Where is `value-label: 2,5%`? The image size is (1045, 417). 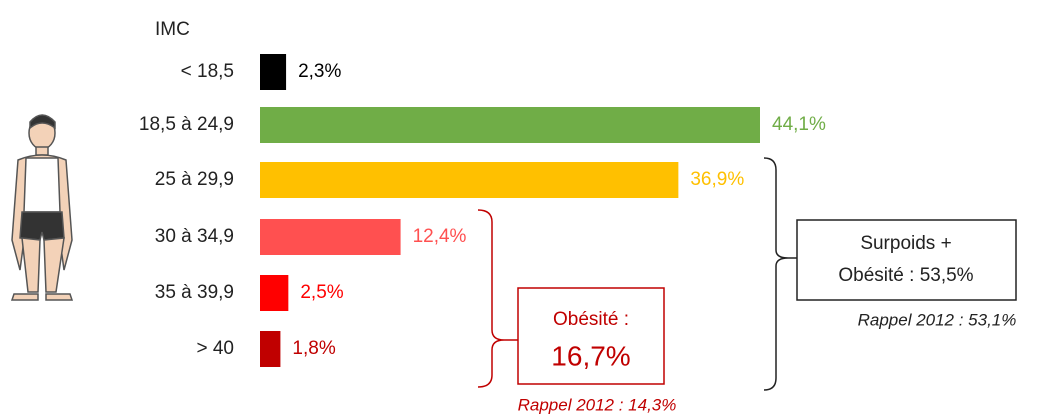 value-label: 2,5% is located at coordinates (321, 292).